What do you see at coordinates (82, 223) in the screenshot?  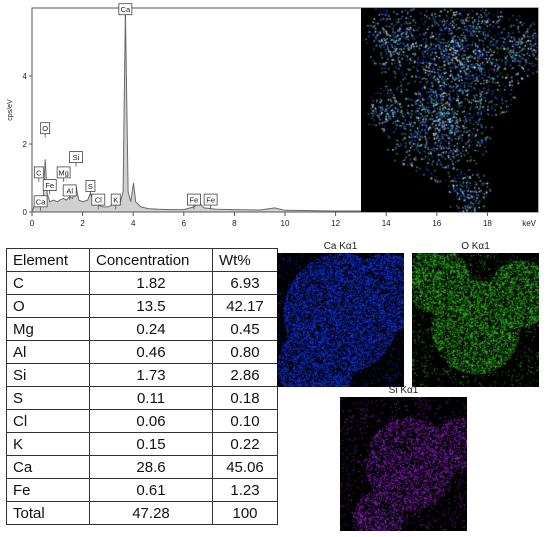 I see `x-tick-label: 2` at bounding box center [82, 223].